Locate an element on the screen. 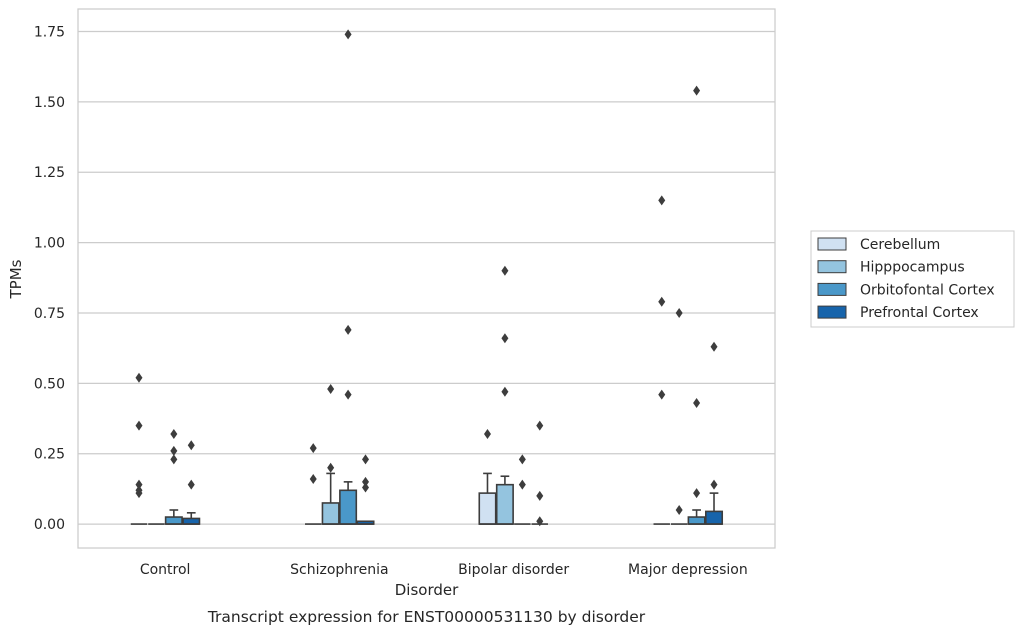 The width and height of the screenshot is (1023, 634). legend-label: Orbitofontal Cortex is located at coordinates (927, 290).